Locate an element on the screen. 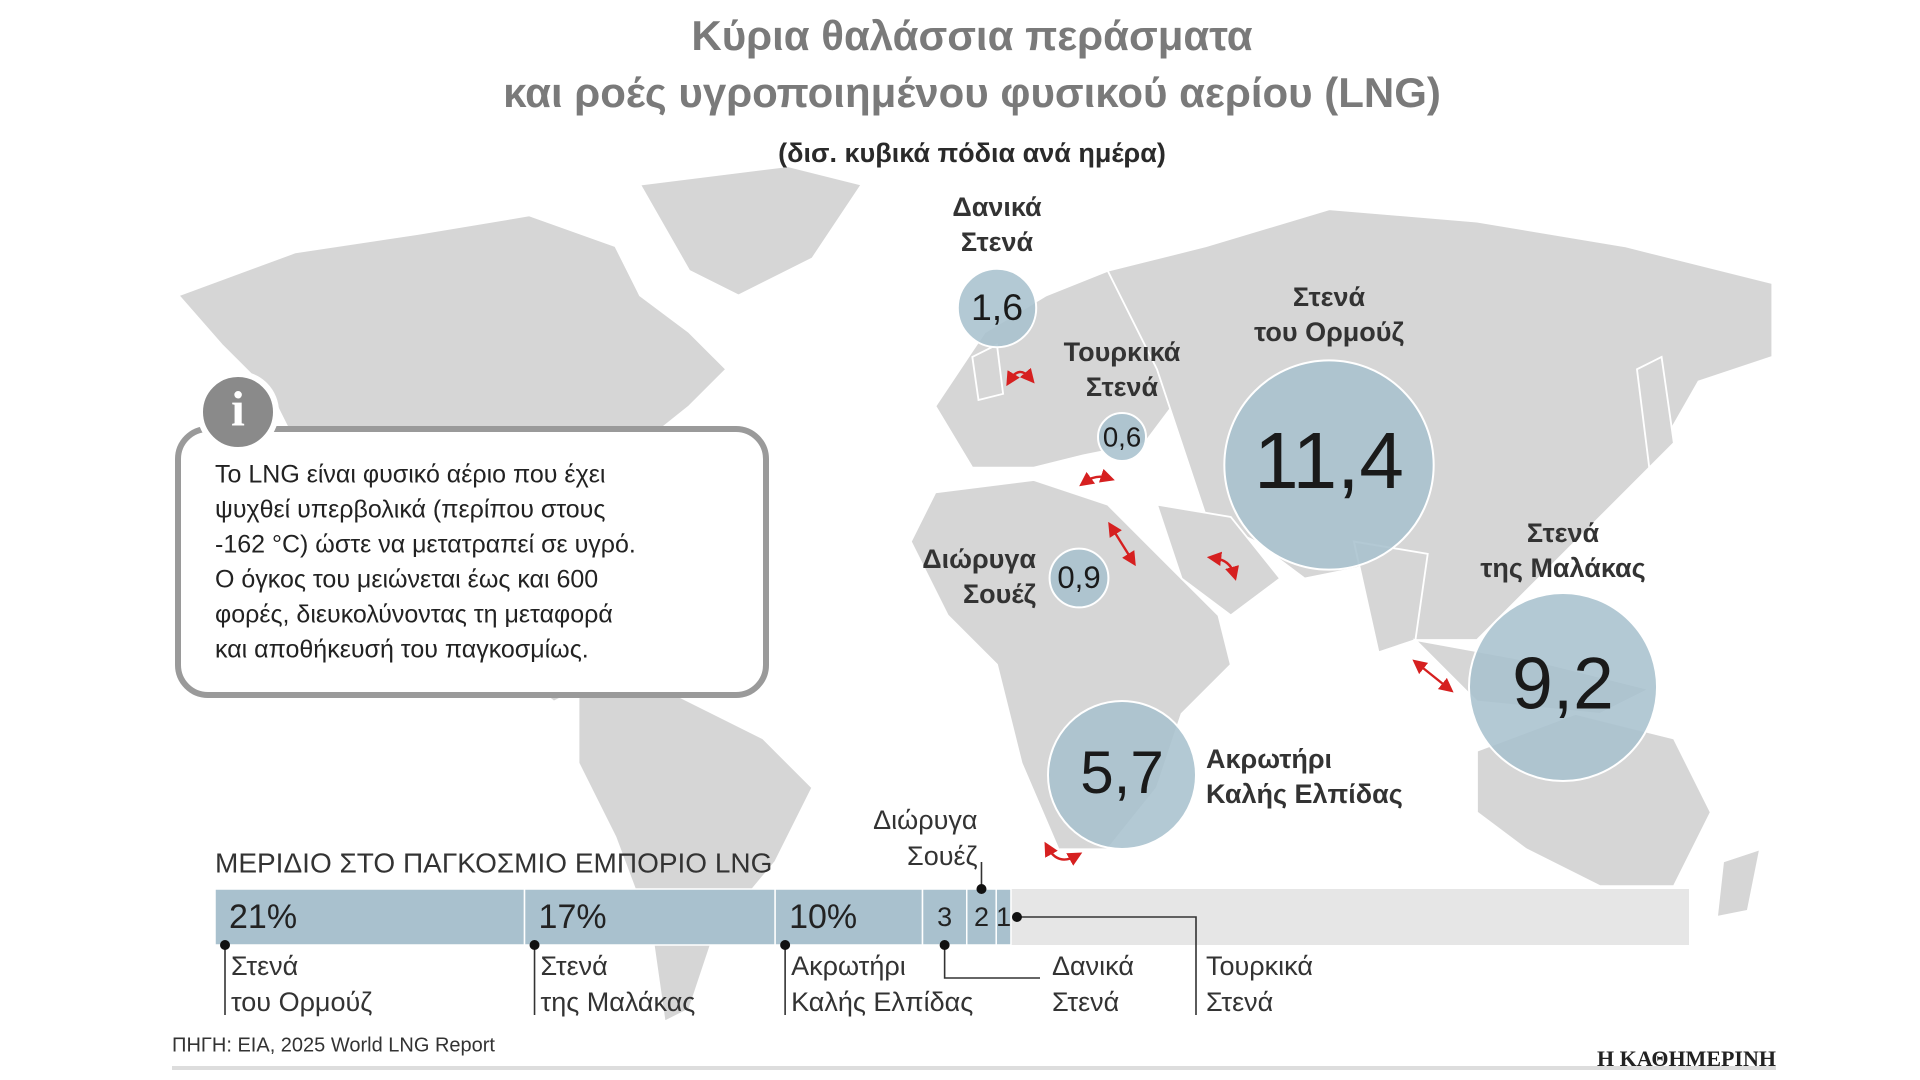 The image size is (1920, 1080). info-icon is located at coordinates (238, 412).